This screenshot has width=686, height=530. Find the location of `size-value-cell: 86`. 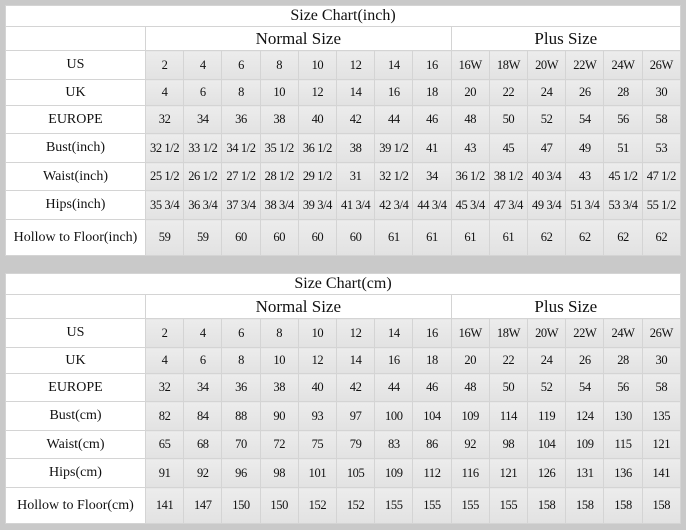

size-value-cell: 86 is located at coordinates (432, 444).